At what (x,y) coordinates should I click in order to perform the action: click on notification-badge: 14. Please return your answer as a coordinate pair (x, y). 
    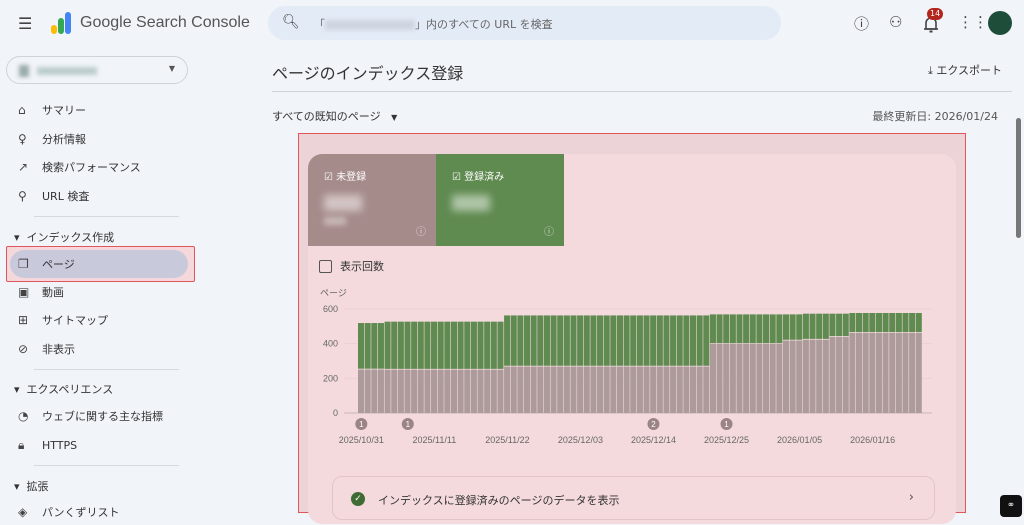
    Looking at the image, I should click on (935, 14).